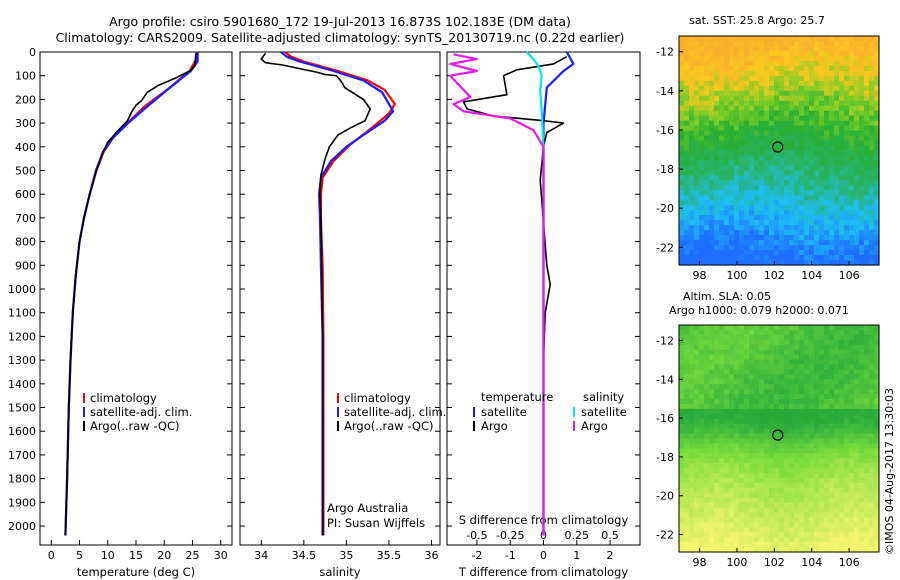  Describe the element at coordinates (778, 147) in the screenshot. I see `float-location-marker` at that location.